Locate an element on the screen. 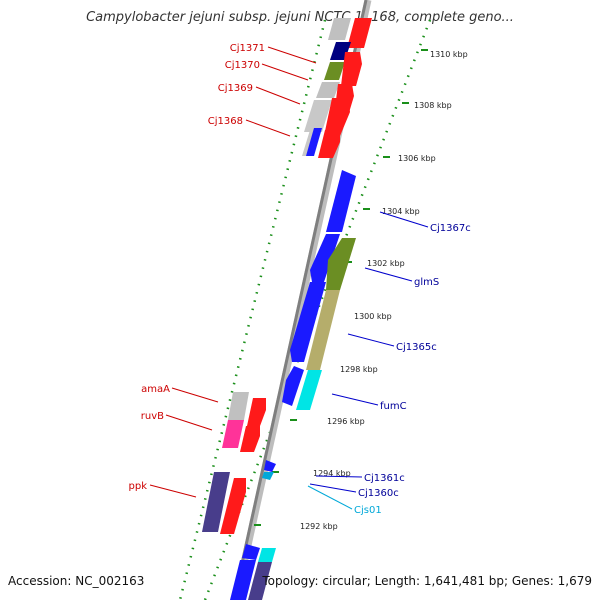 This screenshot has width=600, height=600. gene-label-reverse: Cj1360c is located at coordinates (378, 493).